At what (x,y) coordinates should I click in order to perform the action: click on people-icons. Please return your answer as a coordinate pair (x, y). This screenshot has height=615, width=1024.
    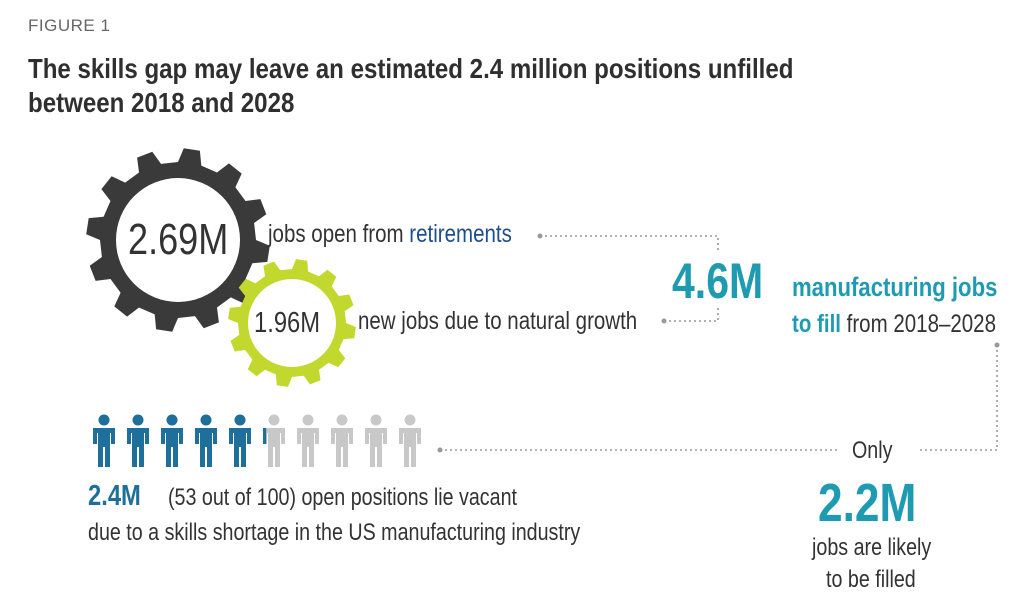
    Looking at the image, I should click on (257, 440).